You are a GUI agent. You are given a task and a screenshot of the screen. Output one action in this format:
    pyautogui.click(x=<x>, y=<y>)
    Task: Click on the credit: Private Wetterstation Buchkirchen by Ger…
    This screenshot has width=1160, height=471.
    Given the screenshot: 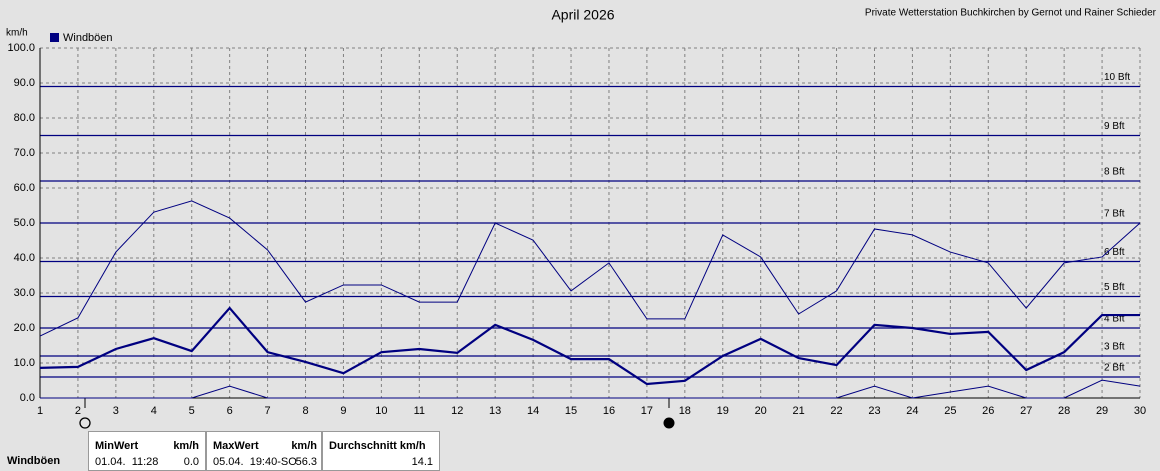 What is the action you would take?
    pyautogui.click(x=1011, y=13)
    